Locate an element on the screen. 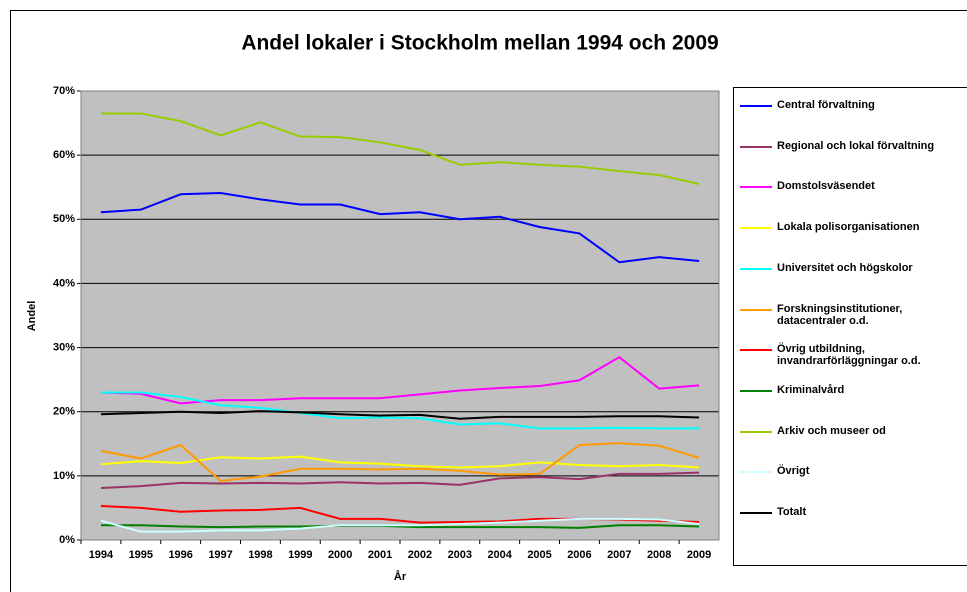 The height and width of the screenshot is (592, 967). x-tick-label: 2006 is located at coordinates (579, 555).